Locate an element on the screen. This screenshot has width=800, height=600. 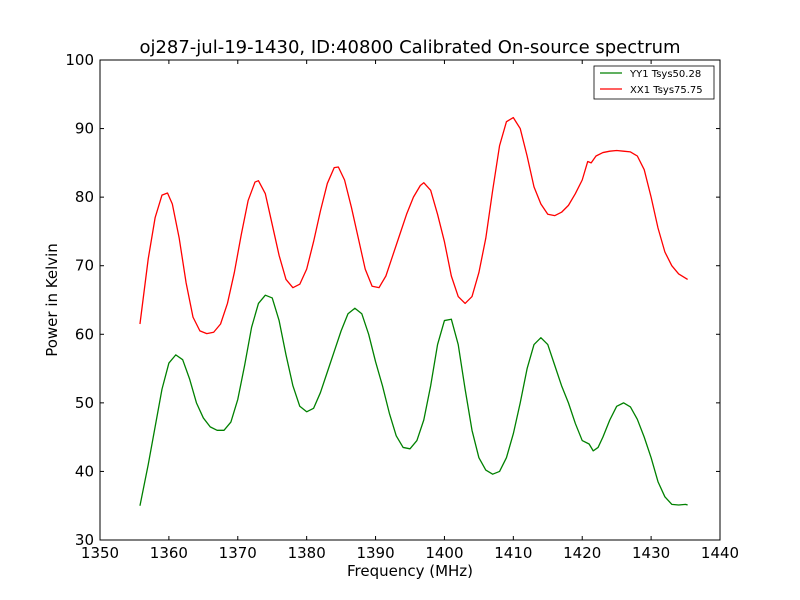
y-tick-label: 100 is located at coordinates (79, 60).